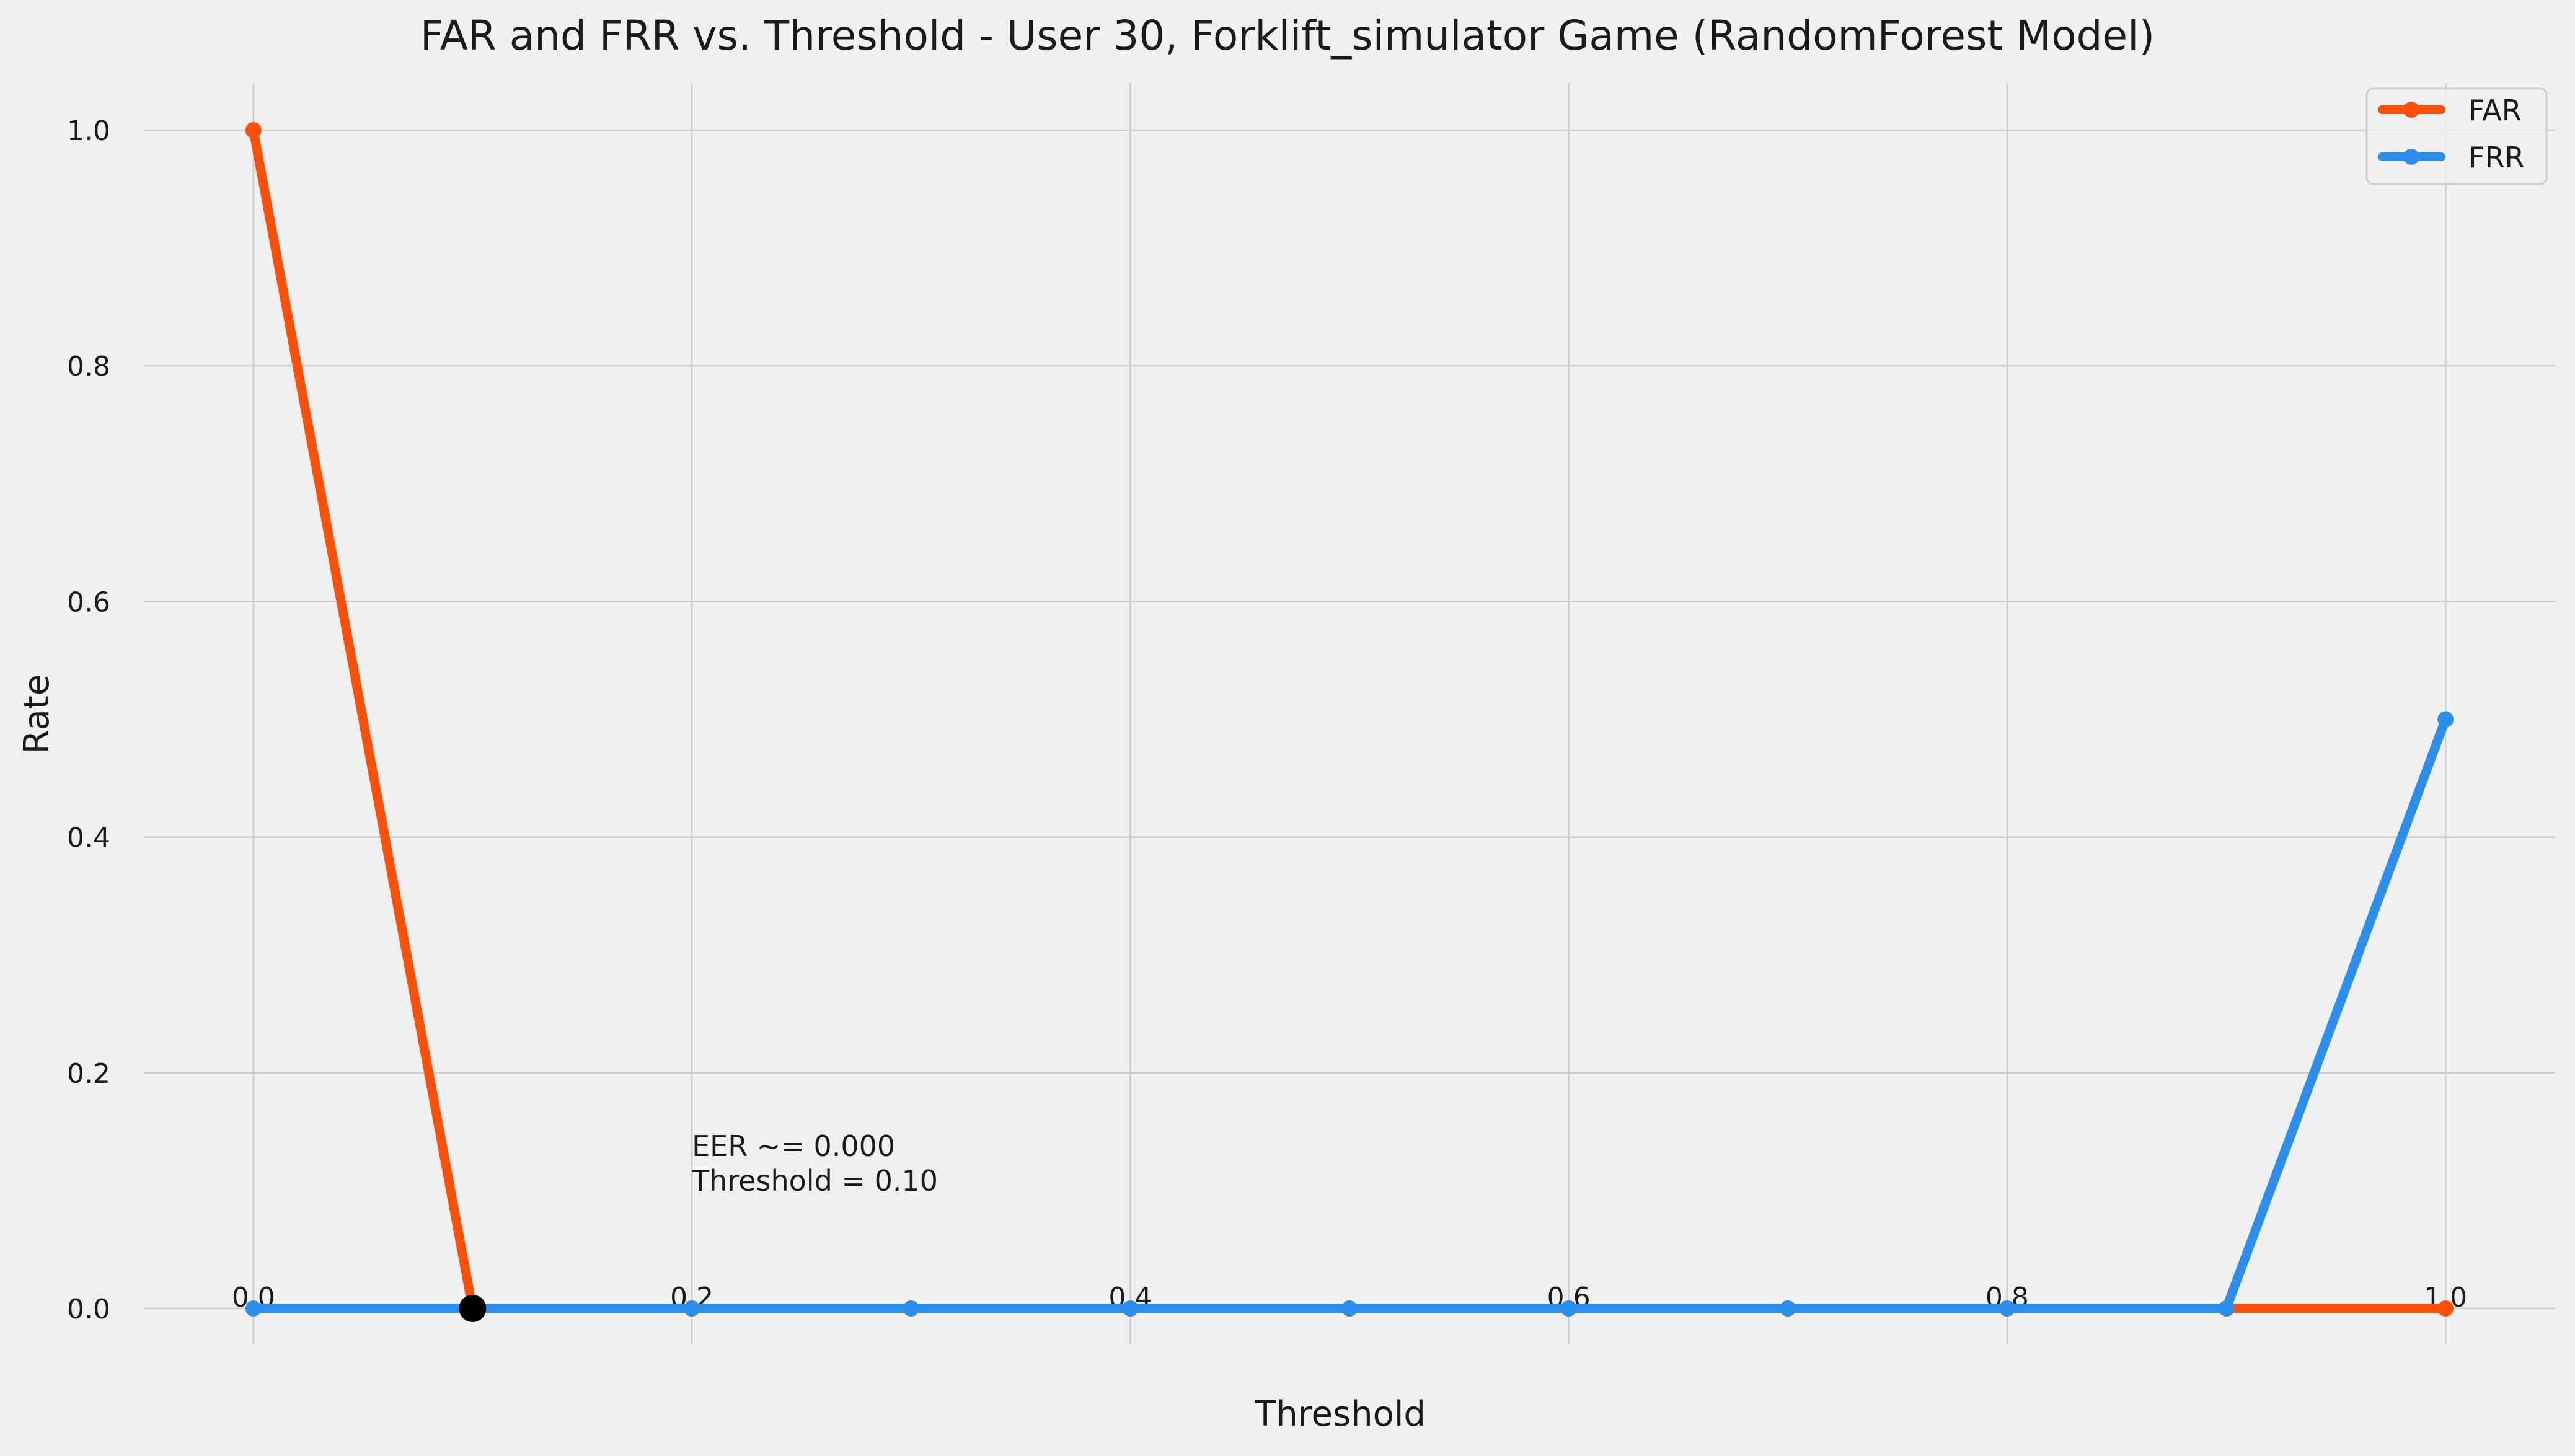  I want to click on legend-marker-far, so click(2411, 110).